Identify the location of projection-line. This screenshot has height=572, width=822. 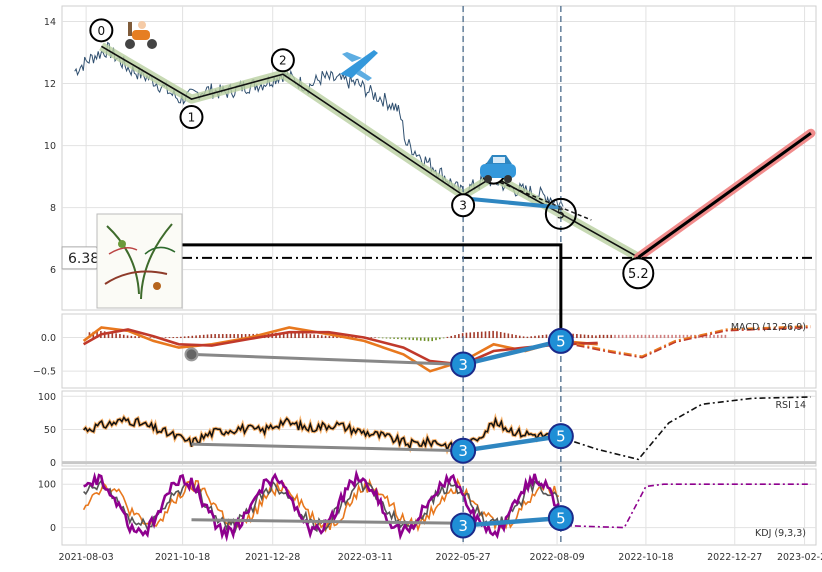
(724, 195).